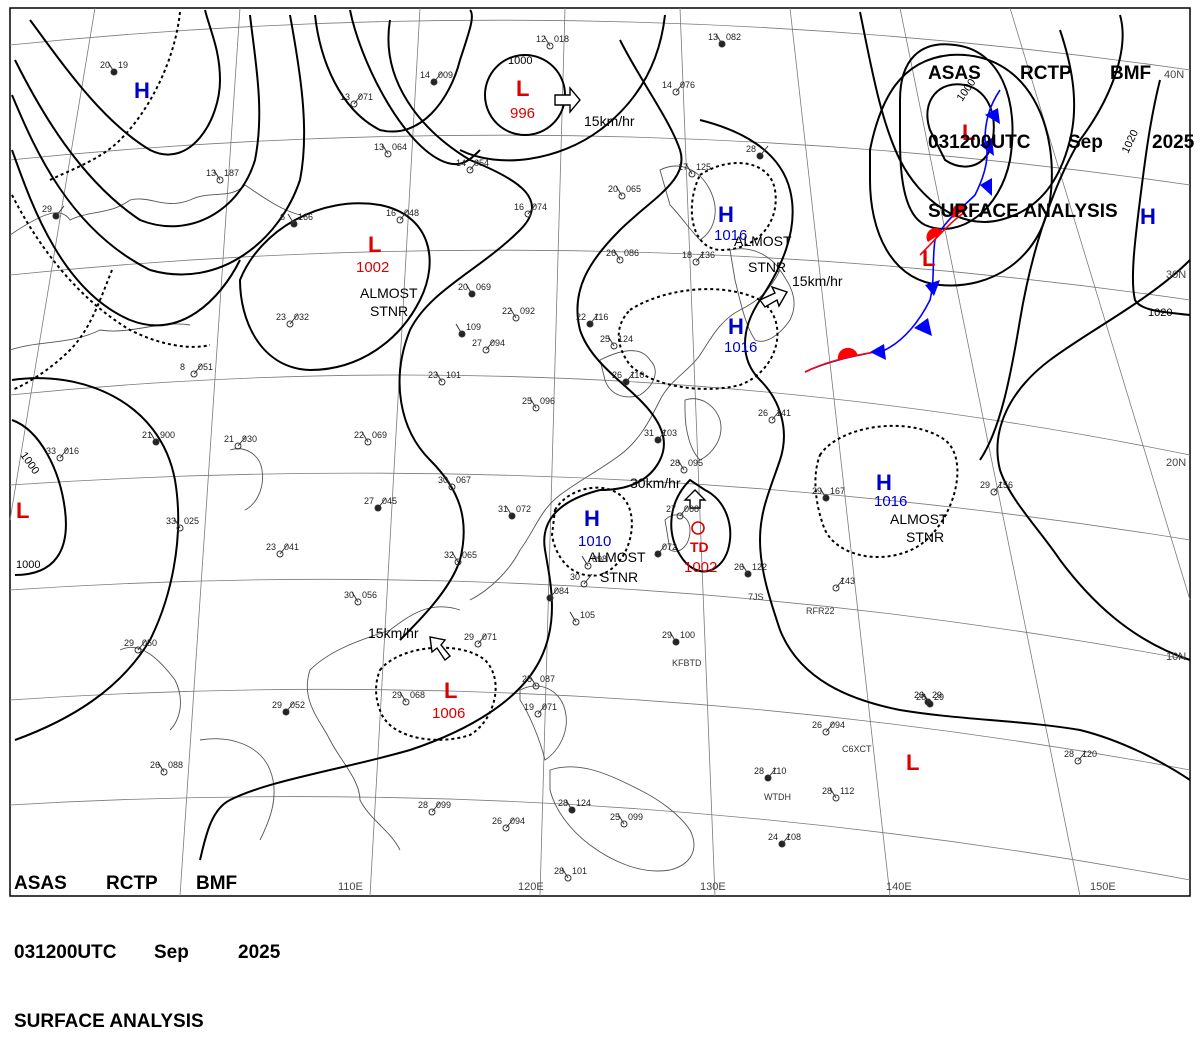 The width and height of the screenshot is (1200, 1056). I want to click on station-pressure: 025, so click(191, 521).